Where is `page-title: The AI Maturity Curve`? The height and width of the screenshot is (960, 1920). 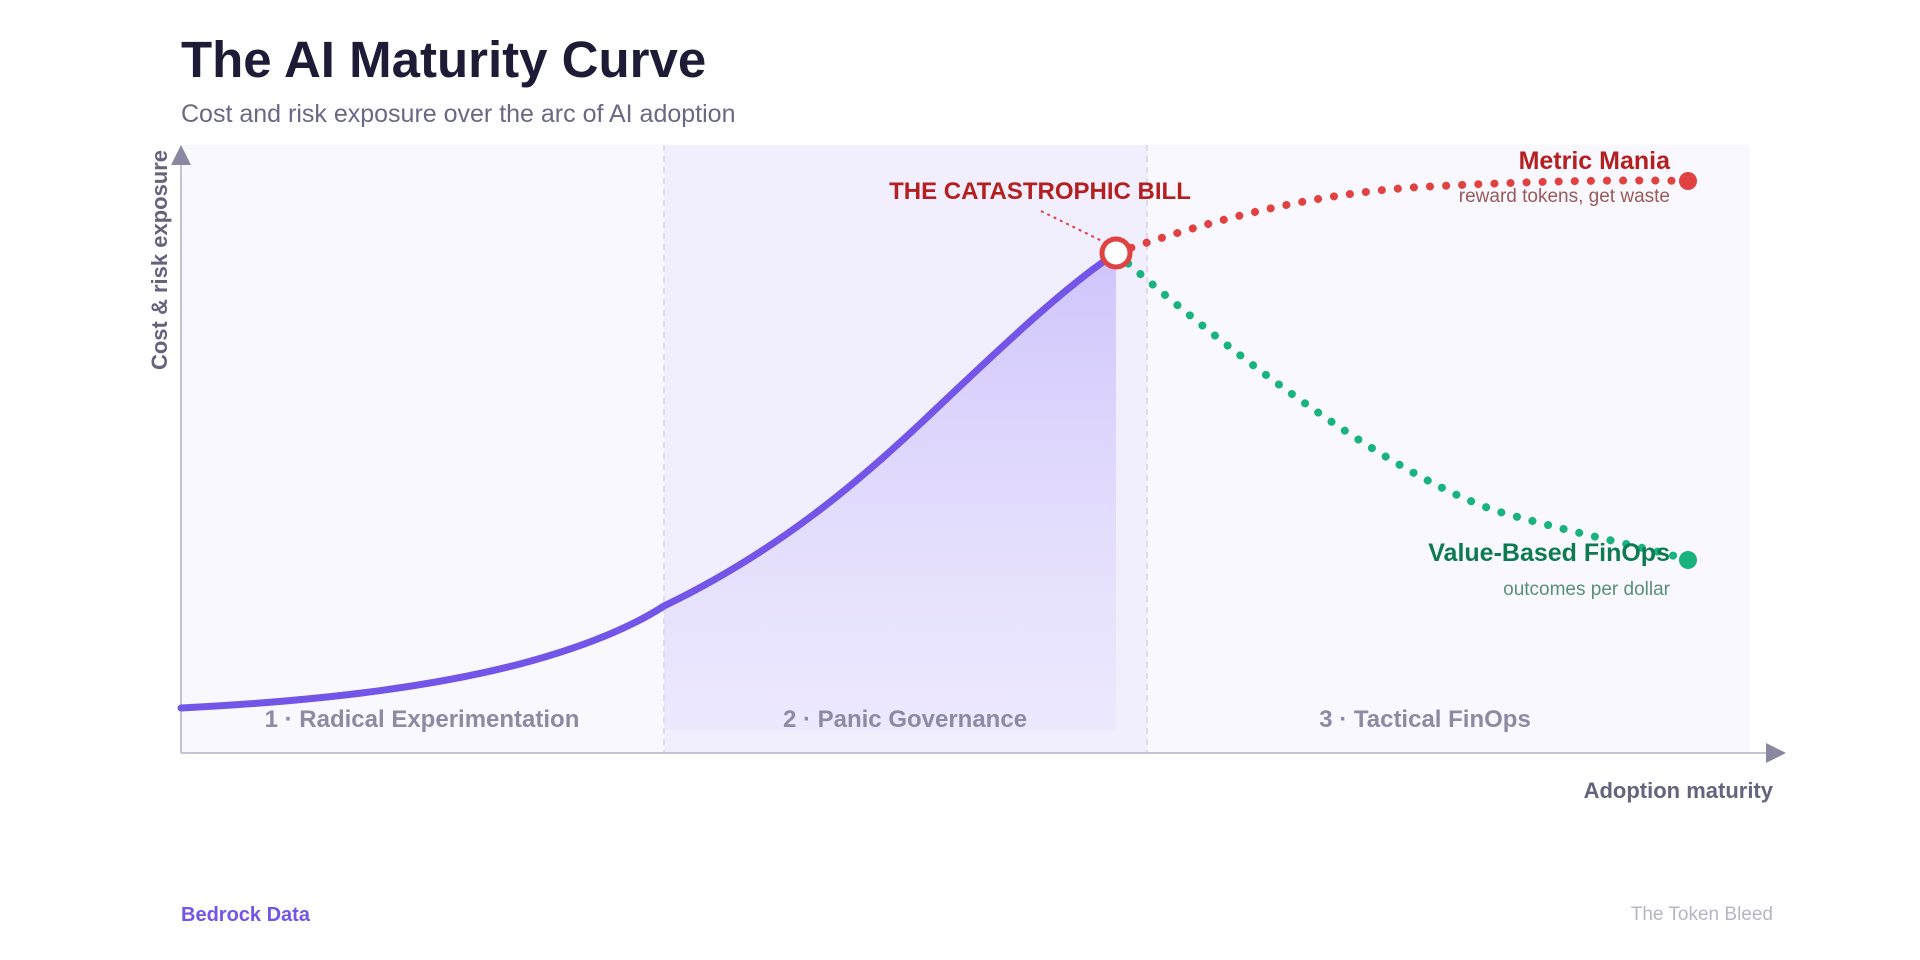
page-title: The AI Maturity Curve is located at coordinates (444, 59).